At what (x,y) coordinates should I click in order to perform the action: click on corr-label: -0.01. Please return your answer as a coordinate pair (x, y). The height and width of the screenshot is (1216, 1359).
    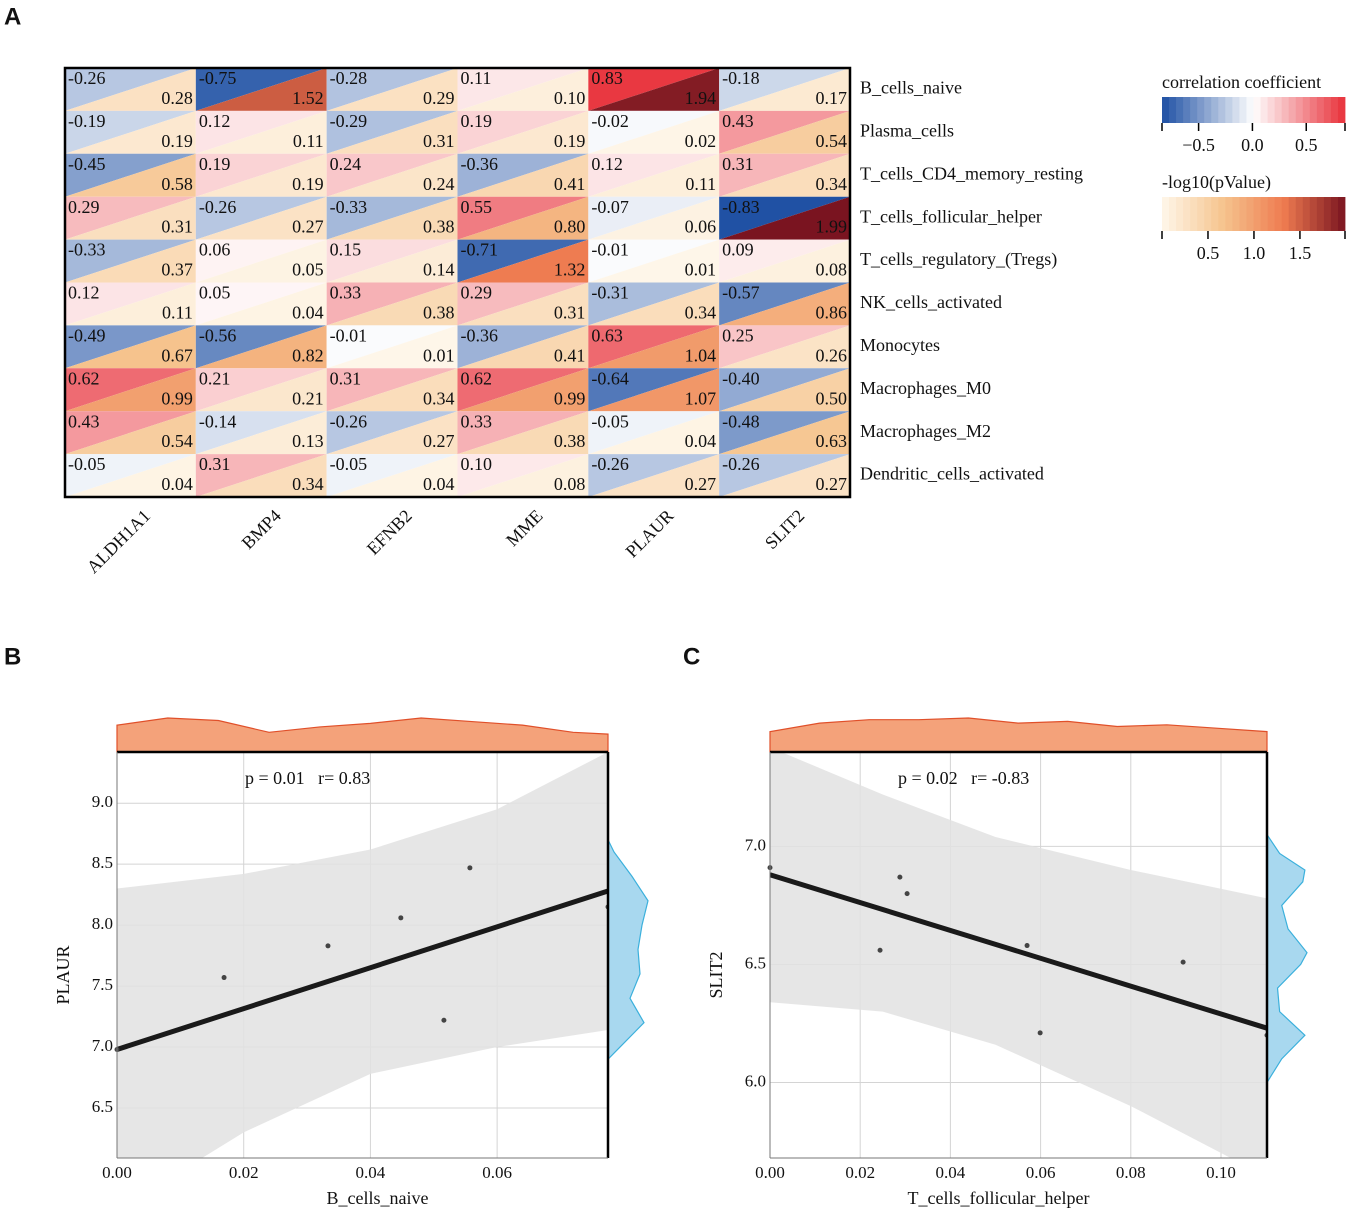
    Looking at the image, I should click on (349, 336).